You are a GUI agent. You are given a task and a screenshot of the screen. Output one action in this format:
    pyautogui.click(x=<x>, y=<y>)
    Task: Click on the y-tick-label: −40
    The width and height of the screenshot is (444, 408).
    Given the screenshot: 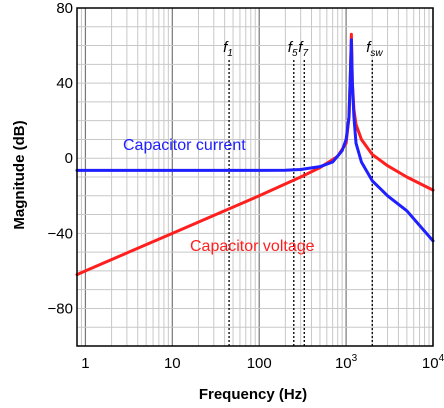 What is the action you would take?
    pyautogui.click(x=60, y=233)
    